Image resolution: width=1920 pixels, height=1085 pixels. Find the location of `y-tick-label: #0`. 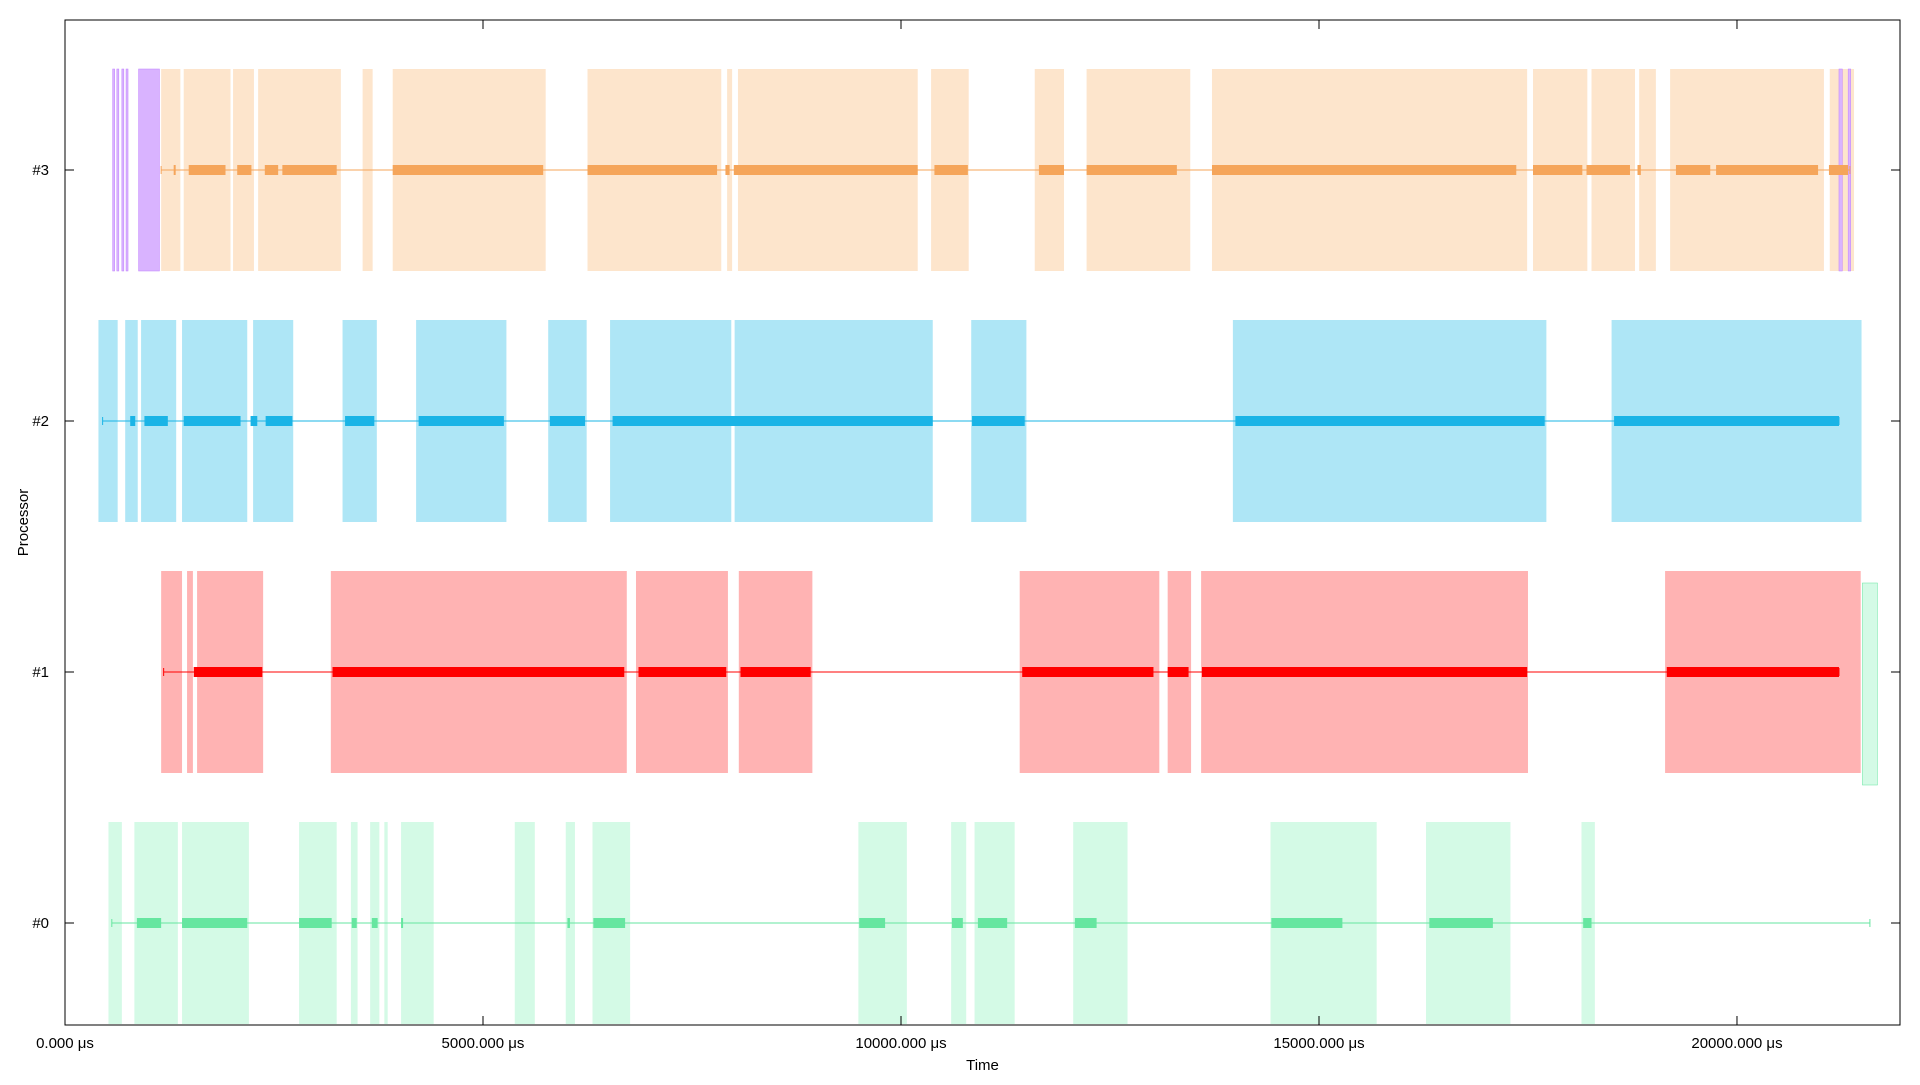

y-tick-label: #0 is located at coordinates (40, 923).